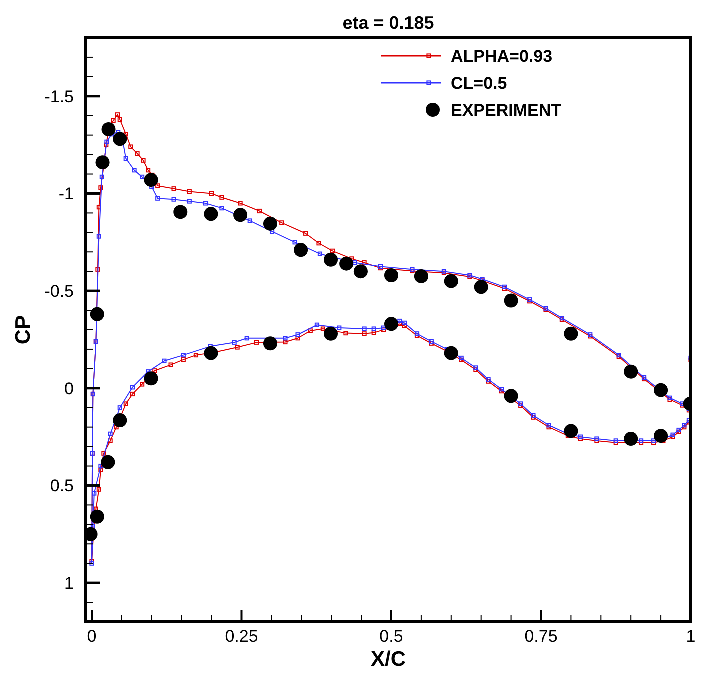  I want to click on x-tick-label: 0, so click(92, 636).